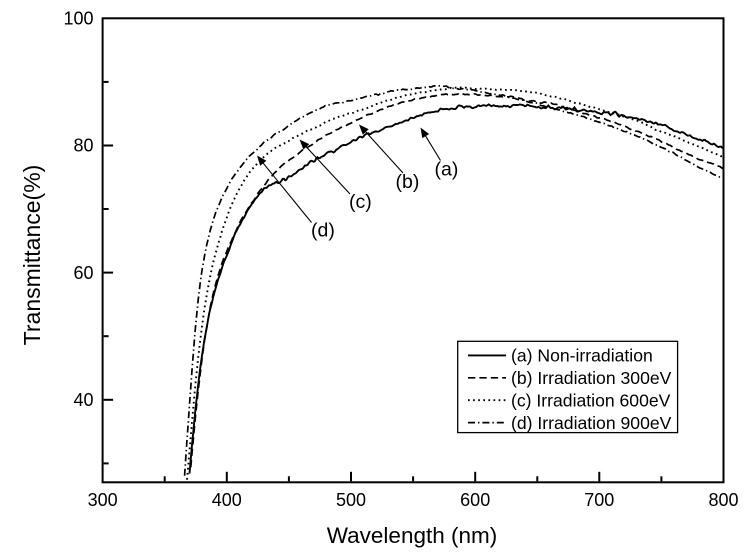  Describe the element at coordinates (591, 378) in the screenshot. I see `svg-text: (b) Irradiation 300eV` at that location.